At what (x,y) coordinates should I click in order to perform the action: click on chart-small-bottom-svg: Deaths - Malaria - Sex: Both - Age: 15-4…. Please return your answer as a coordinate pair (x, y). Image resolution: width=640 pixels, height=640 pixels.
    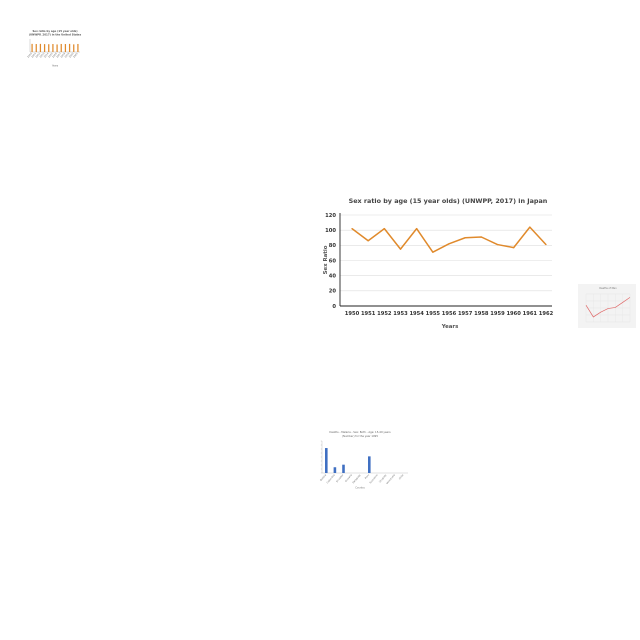
    Looking at the image, I should click on (364, 460).